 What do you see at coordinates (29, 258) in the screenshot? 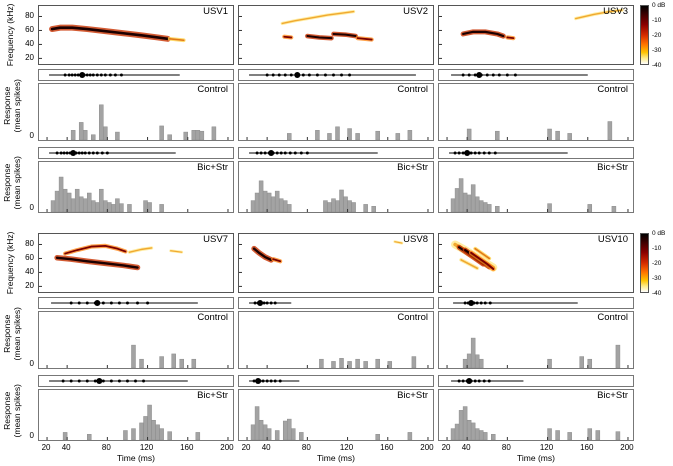
I see `frequency-tick-label: 60` at bounding box center [29, 258].